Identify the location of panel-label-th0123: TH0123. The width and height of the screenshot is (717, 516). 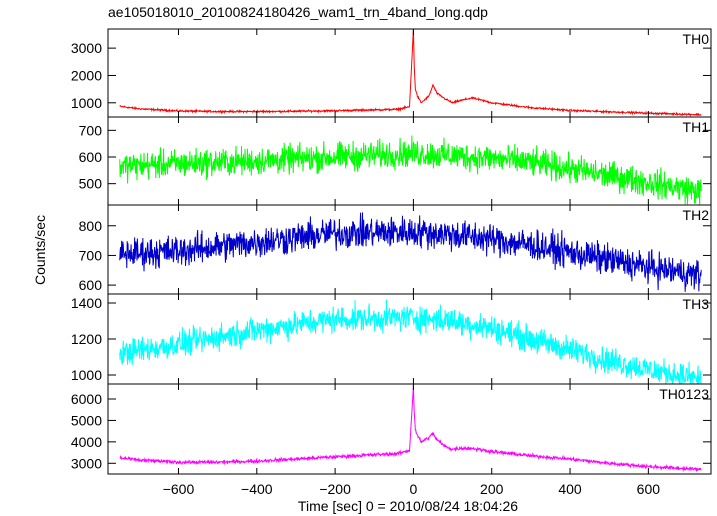
(684, 394).